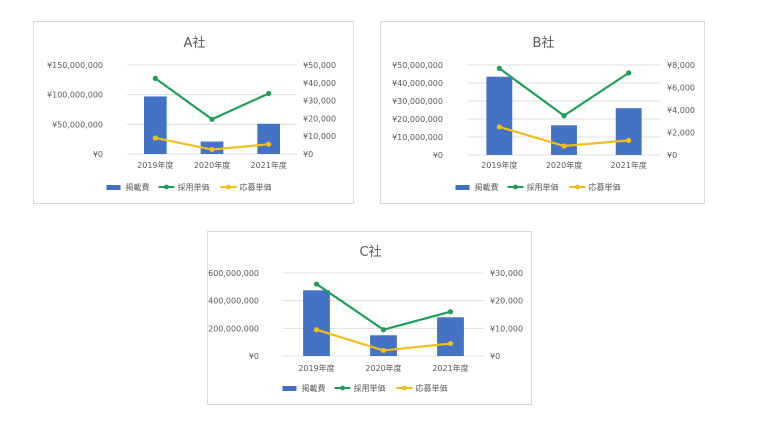 Image resolution: width=760 pixels, height=427 pixels. I want to click on y-right-tick-label: ¥50,000, so click(319, 65).